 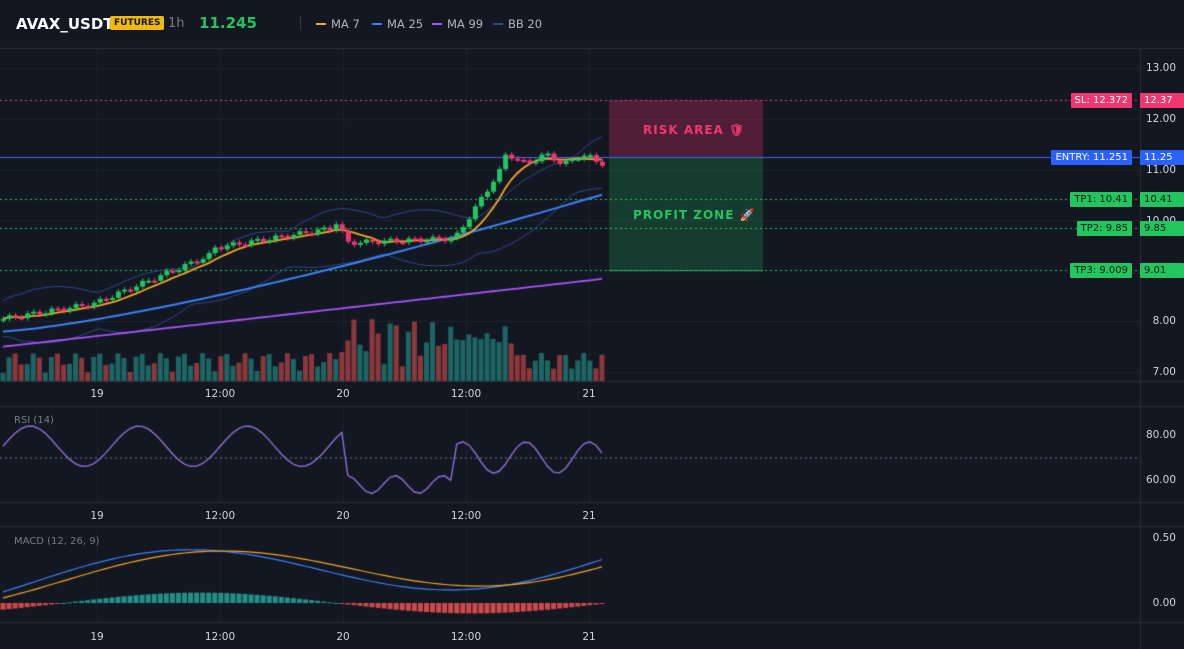 I want to click on ma99-swatch-icon, so click(x=437, y=24).